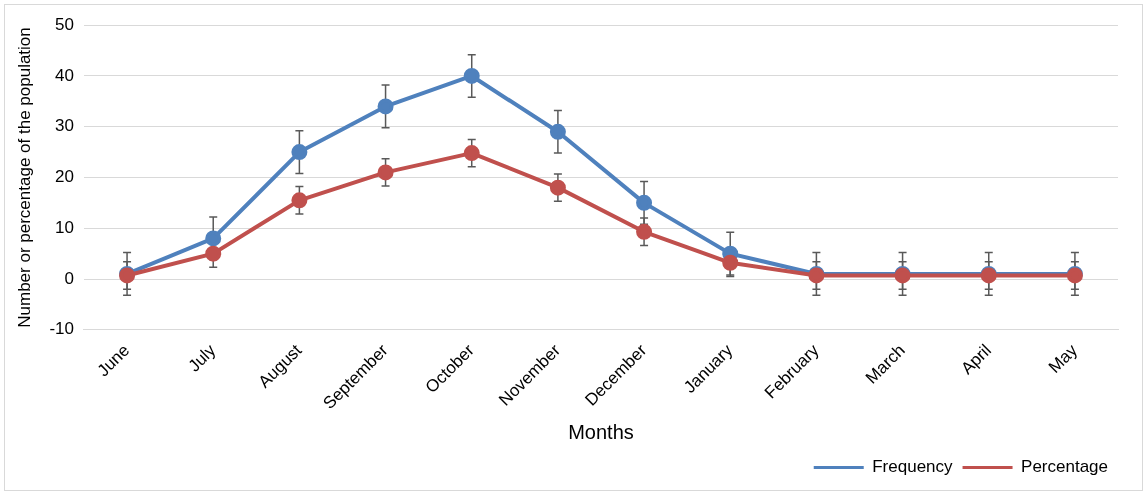 Image resolution: width=1147 pixels, height=495 pixels. What do you see at coordinates (913, 467) in the screenshot?
I see `legend-label: Frequency` at bounding box center [913, 467].